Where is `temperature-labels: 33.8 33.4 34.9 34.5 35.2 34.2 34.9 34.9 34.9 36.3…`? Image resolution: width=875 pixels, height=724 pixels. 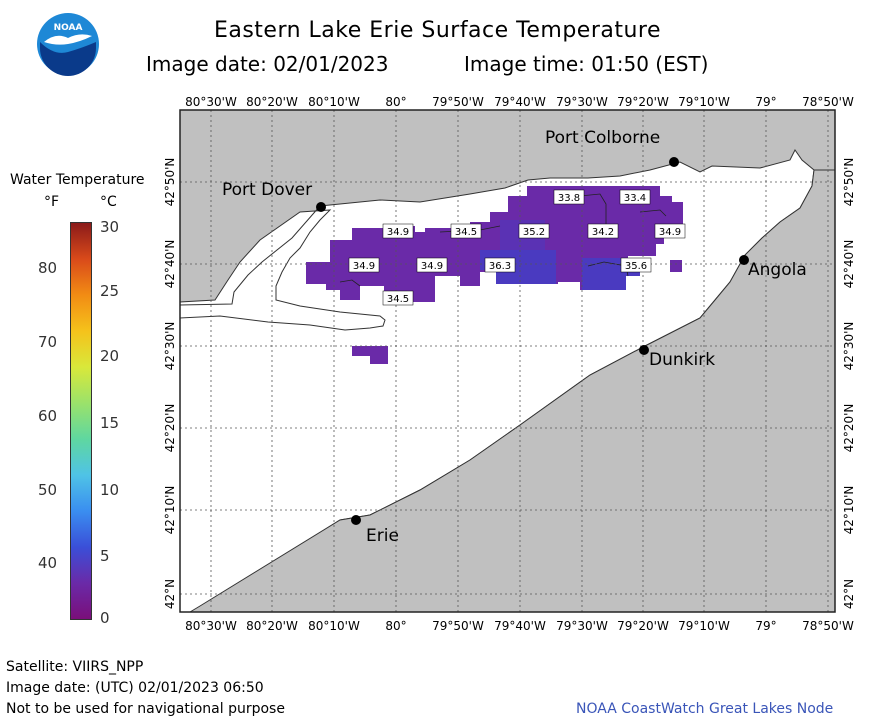
temperature-labels: 33.8 33.4 34.9 34.5 35.2 34.2 34.9 34.9 34.9 36.3… is located at coordinates (517, 247).